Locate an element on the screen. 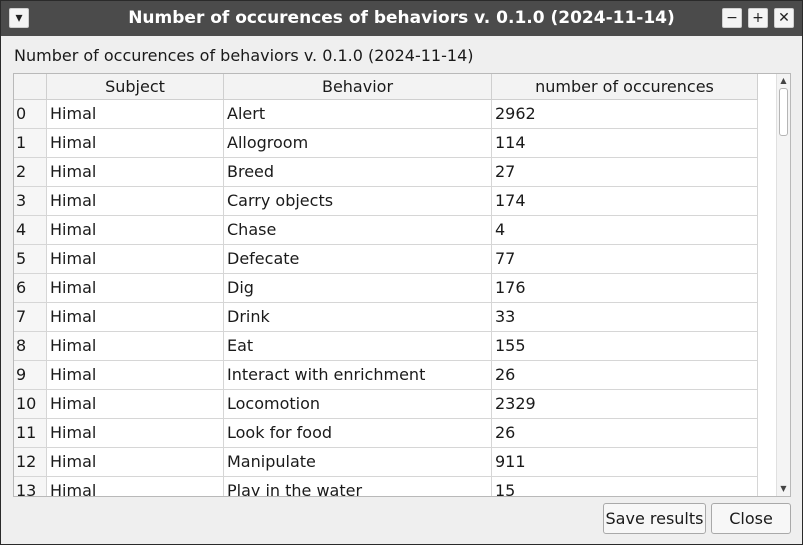 This screenshot has height=545, width=803. table-row: 6 Himal Dig 176 is located at coordinates (386, 288).